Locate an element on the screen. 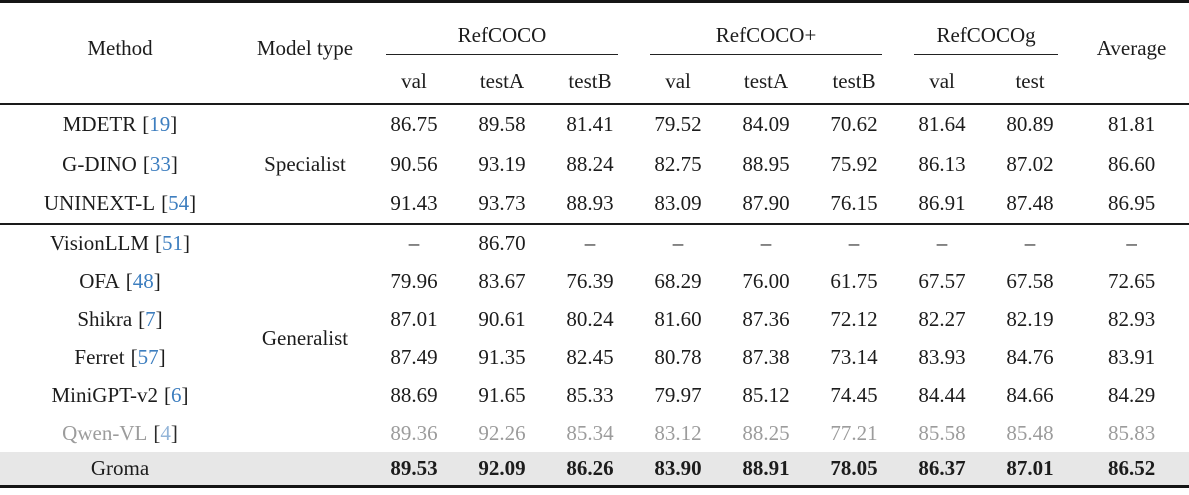 Image resolution: width=1189 pixels, height=495 pixels. method-name: UNINEXT-L is located at coordinates (99, 203).